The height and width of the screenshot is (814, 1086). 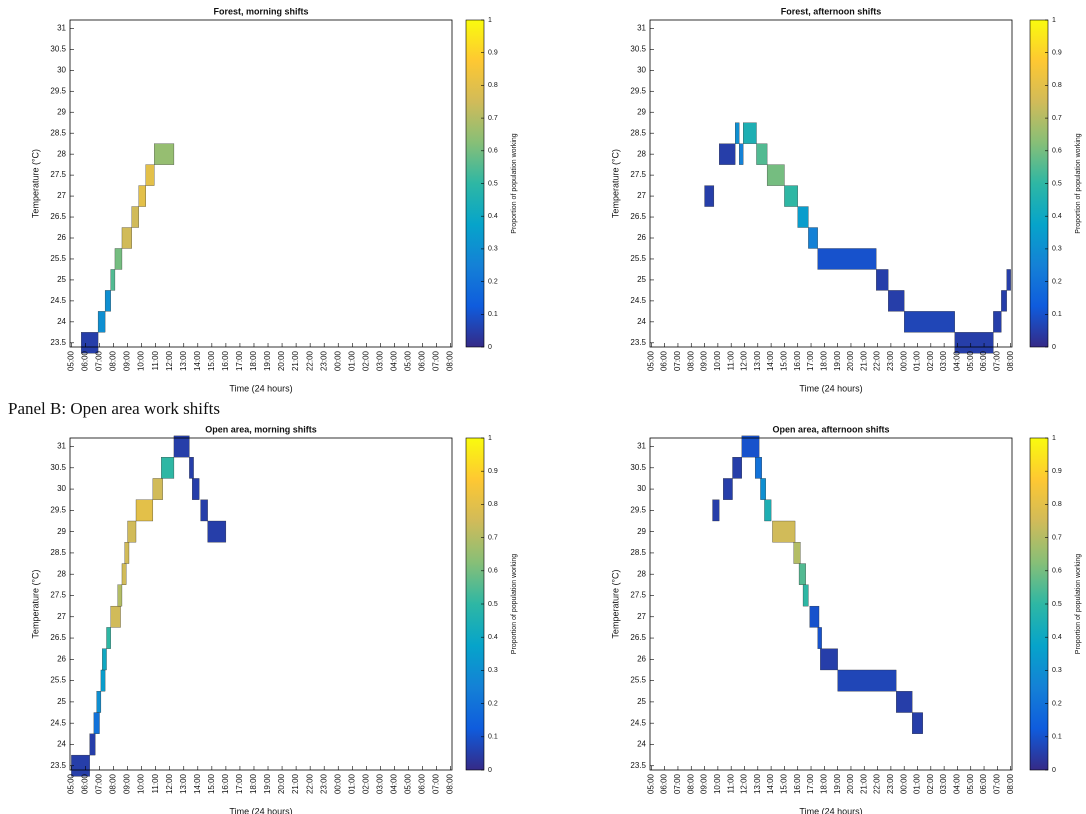 I want to click on x-tick-label: 04:00, so click(x=394, y=783).